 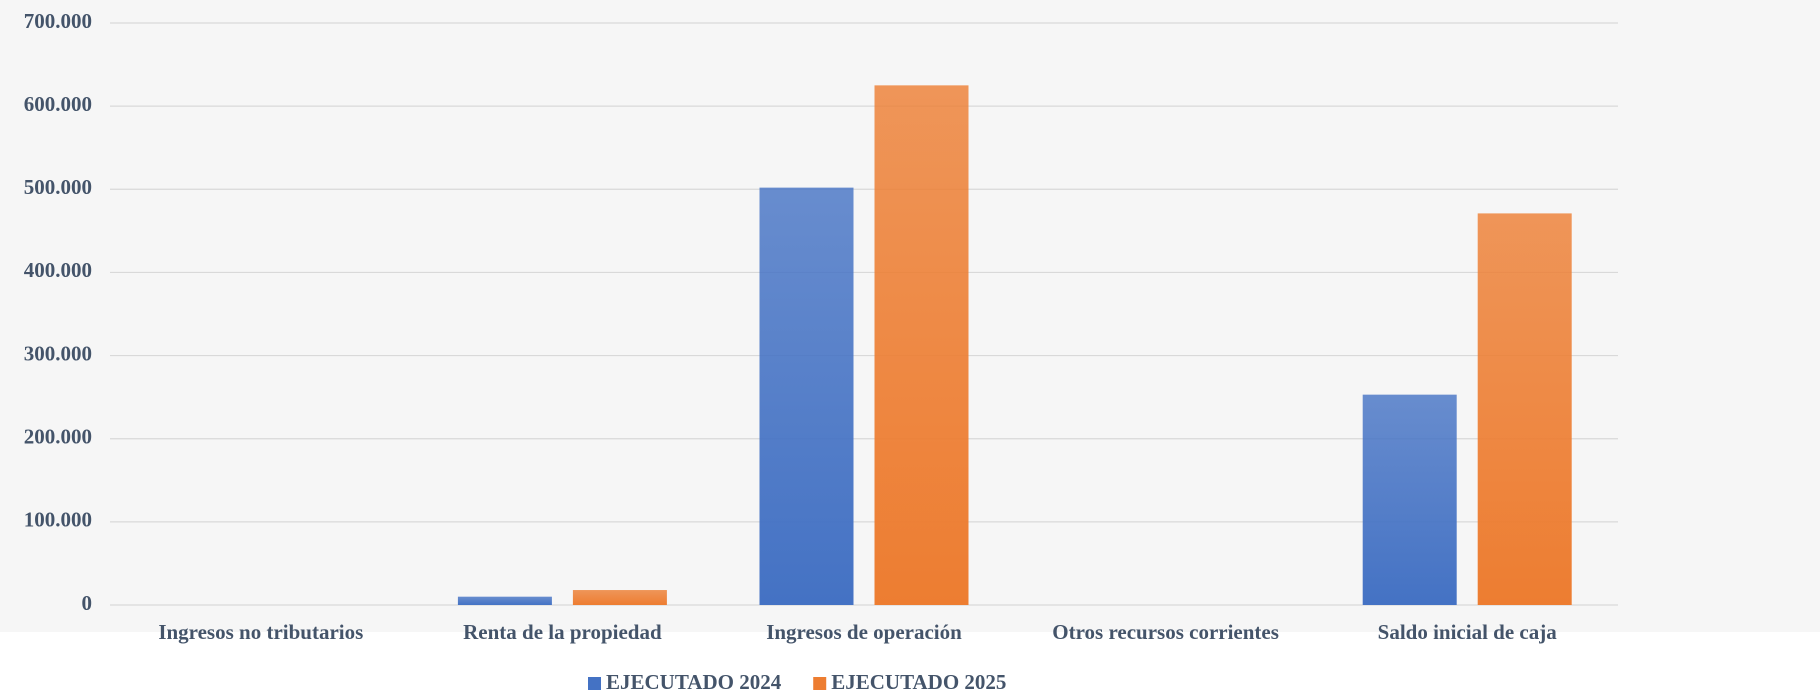 I want to click on legend-label: EJECUTADO 2025, so click(x=918, y=682).